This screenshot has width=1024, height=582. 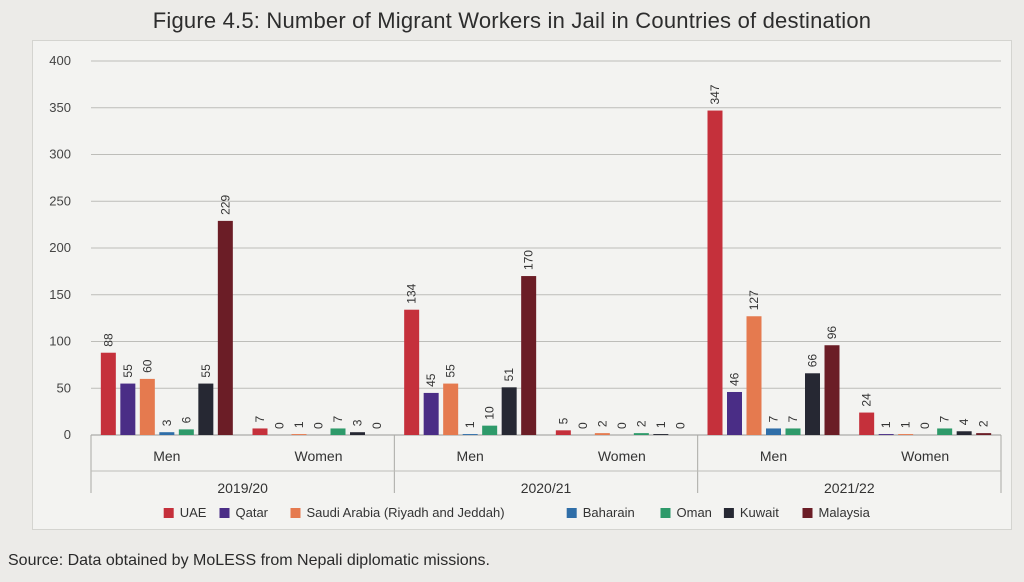 I want to click on legend-label: UAE, so click(x=193, y=512).